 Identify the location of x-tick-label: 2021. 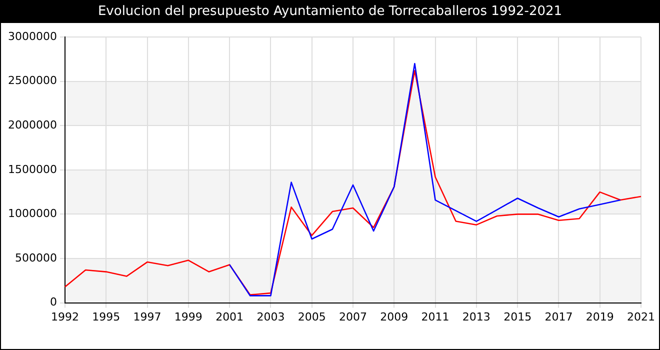
(641, 317).